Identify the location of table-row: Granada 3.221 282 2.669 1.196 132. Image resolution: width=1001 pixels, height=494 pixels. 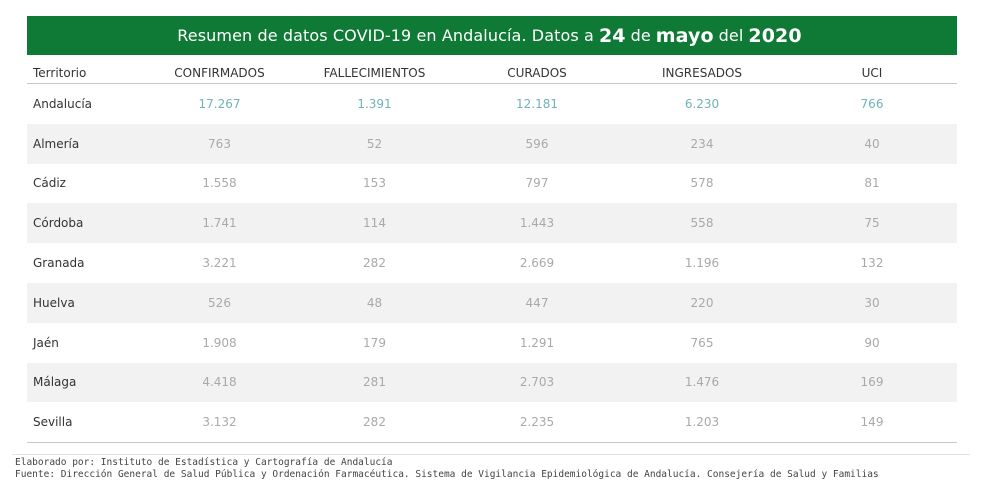
(492, 263).